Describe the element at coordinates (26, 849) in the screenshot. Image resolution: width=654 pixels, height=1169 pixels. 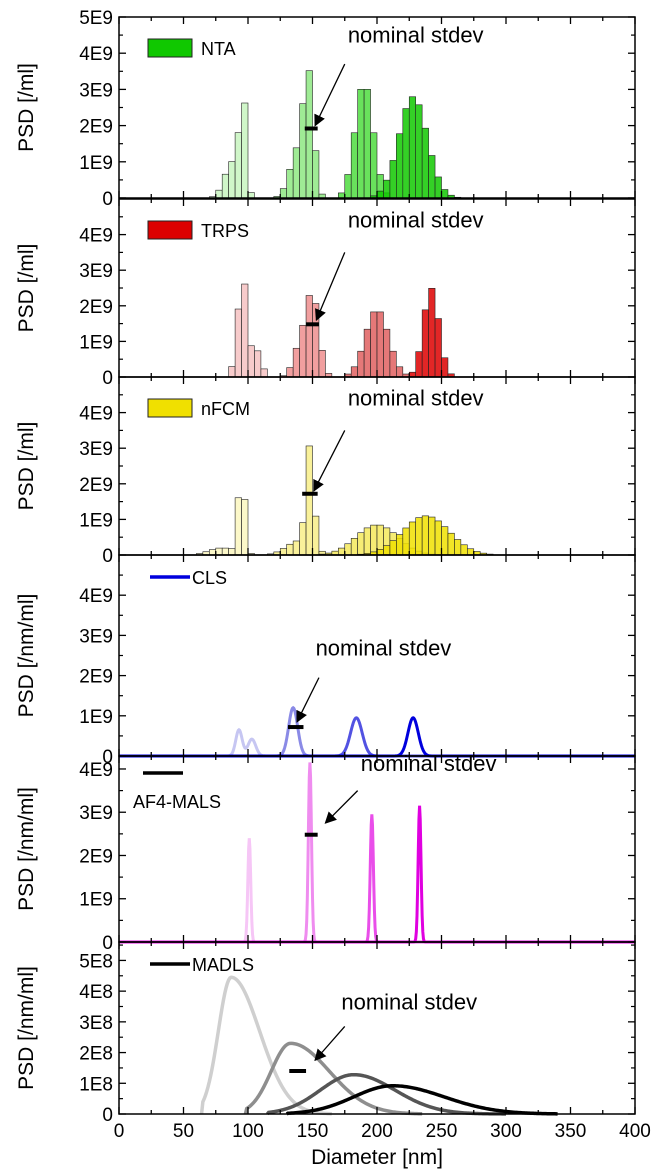
I see `y-axis-title: PSD [/nm/ml]` at that location.